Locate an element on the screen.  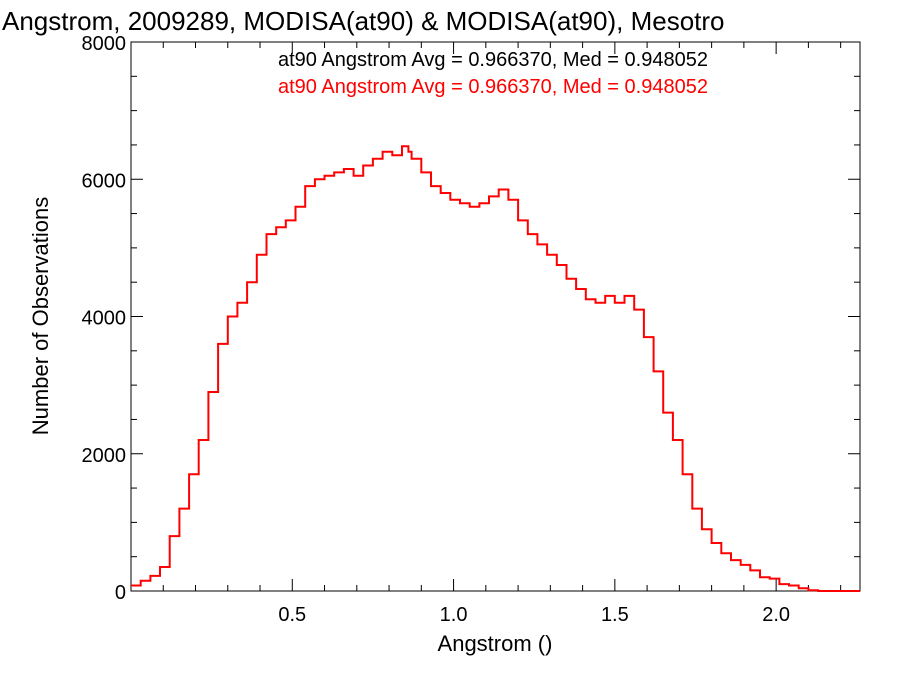
x-tick-label: 1.0 is located at coordinates (454, 615).